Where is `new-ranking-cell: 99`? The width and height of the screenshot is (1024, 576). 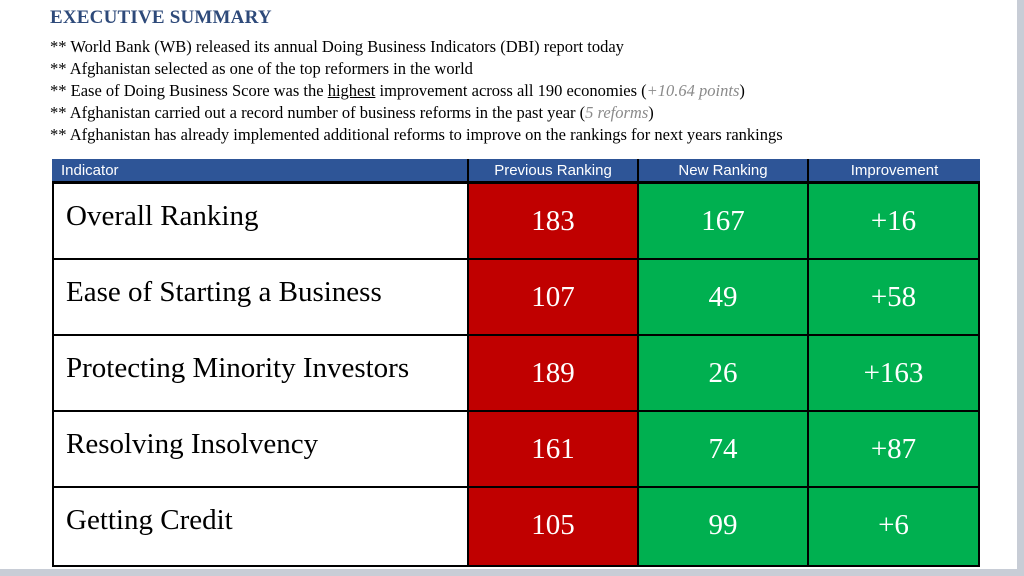 new-ranking-cell: 99 is located at coordinates (723, 526).